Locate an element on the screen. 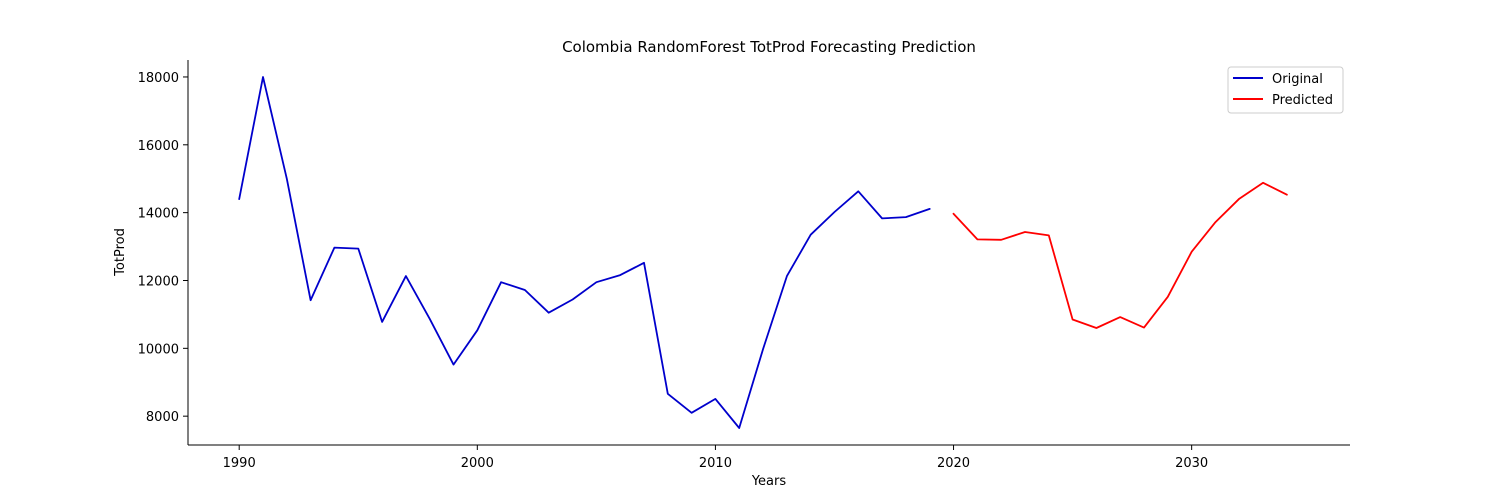 The image size is (1500, 500). y-tick-label: 16000 is located at coordinates (158, 146).